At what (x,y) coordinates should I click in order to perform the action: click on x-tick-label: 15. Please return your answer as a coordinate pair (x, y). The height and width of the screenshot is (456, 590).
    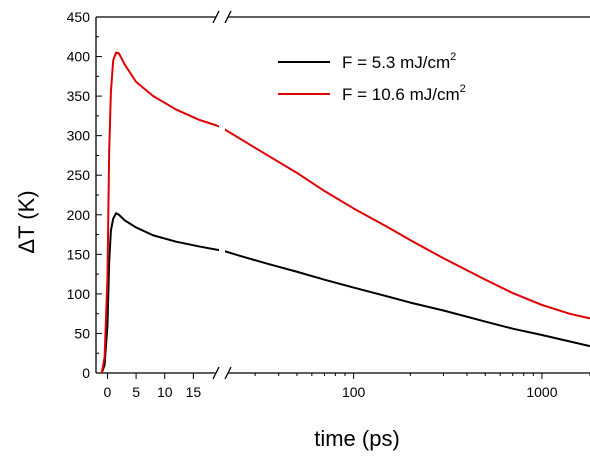
    Looking at the image, I should click on (194, 392).